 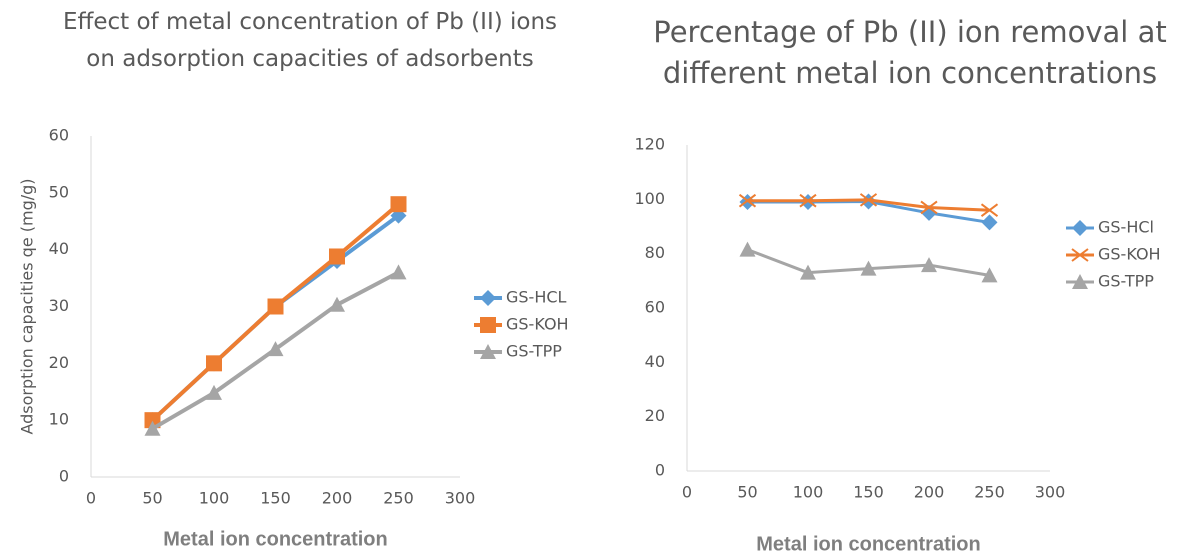 What do you see at coordinates (59, 305) in the screenshot?
I see `y-tick-label: 30` at bounding box center [59, 305].